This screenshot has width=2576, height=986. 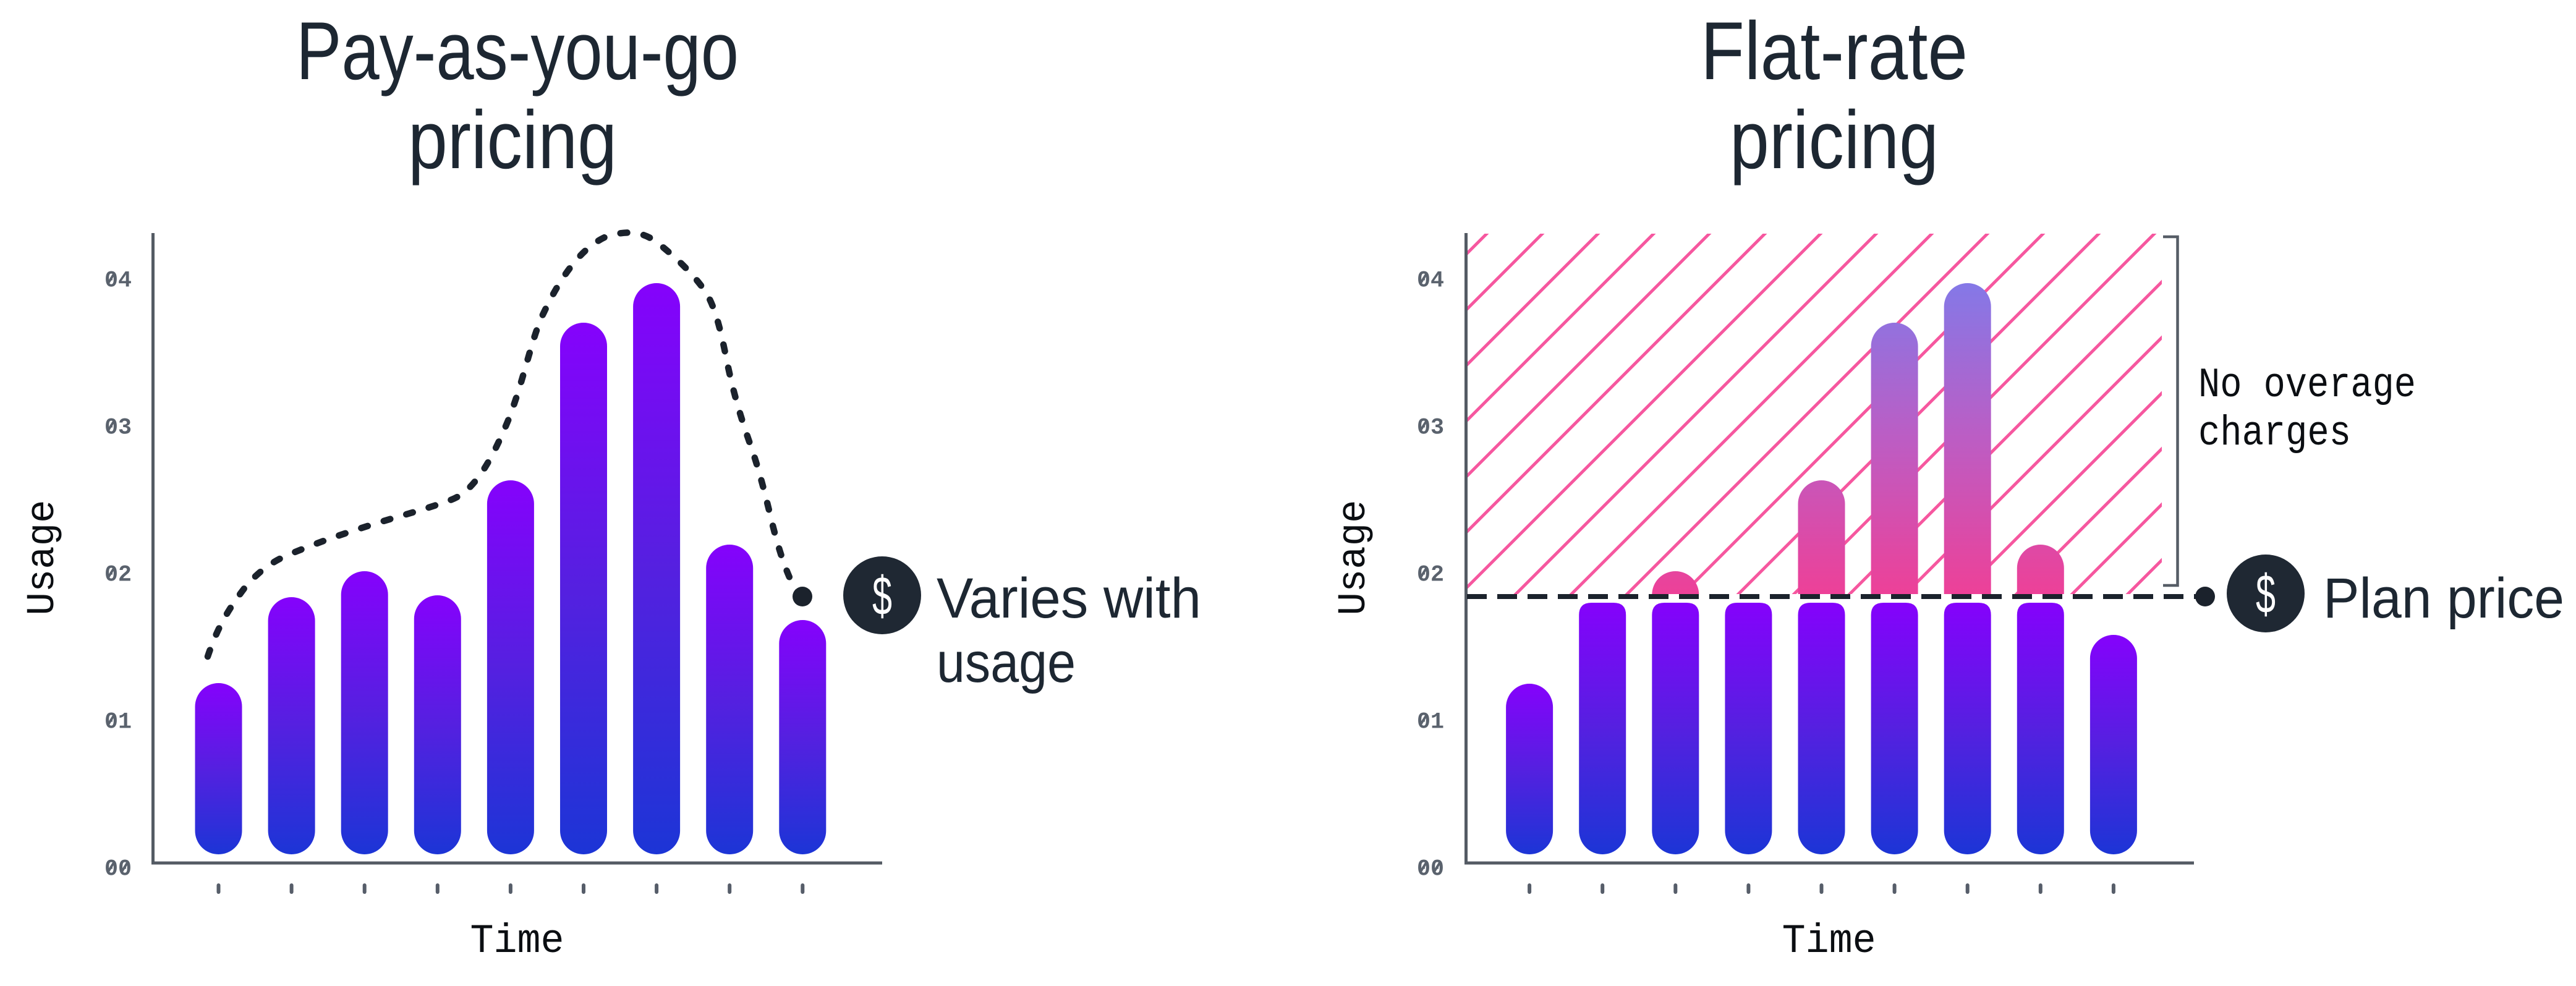 What do you see at coordinates (2443, 598) in the screenshot?
I see `svg-text: Plan price` at bounding box center [2443, 598].